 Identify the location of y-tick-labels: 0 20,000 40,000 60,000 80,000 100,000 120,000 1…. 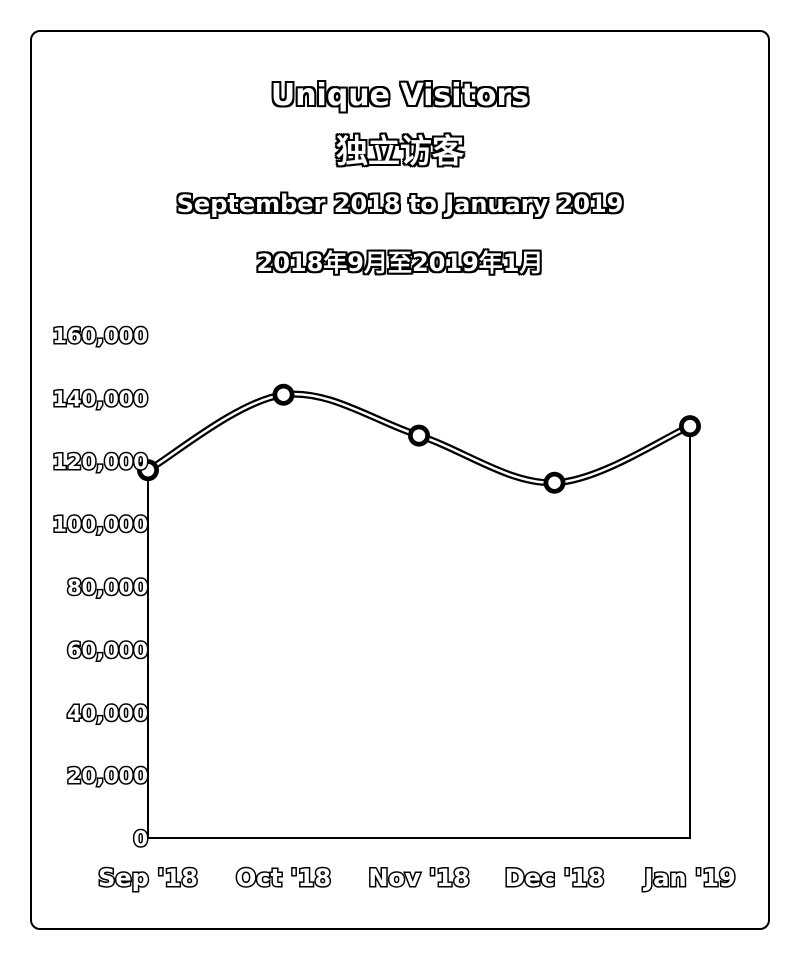
(100, 588).